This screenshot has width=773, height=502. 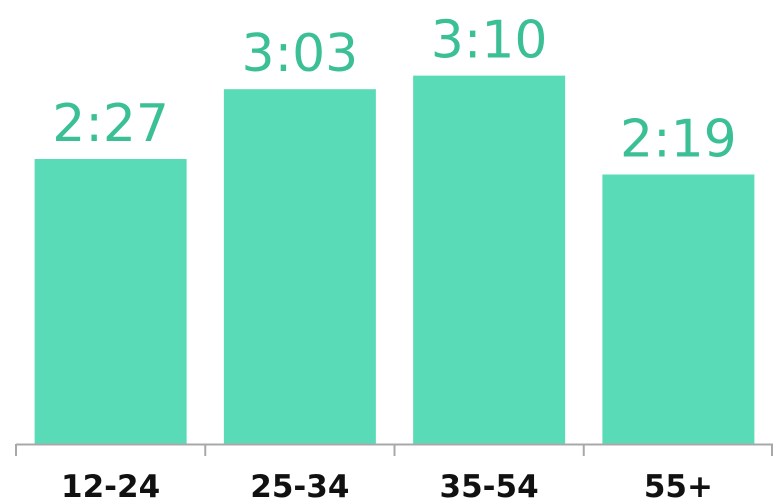 I want to click on category-label-25-34: 25-34, so click(x=299, y=485).